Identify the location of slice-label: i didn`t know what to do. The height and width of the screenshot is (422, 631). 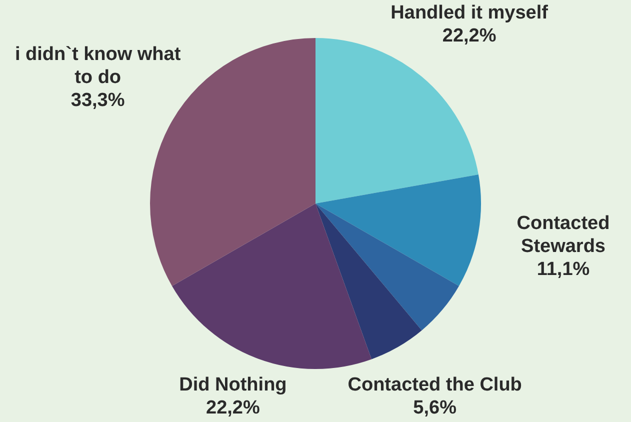
(98, 66).